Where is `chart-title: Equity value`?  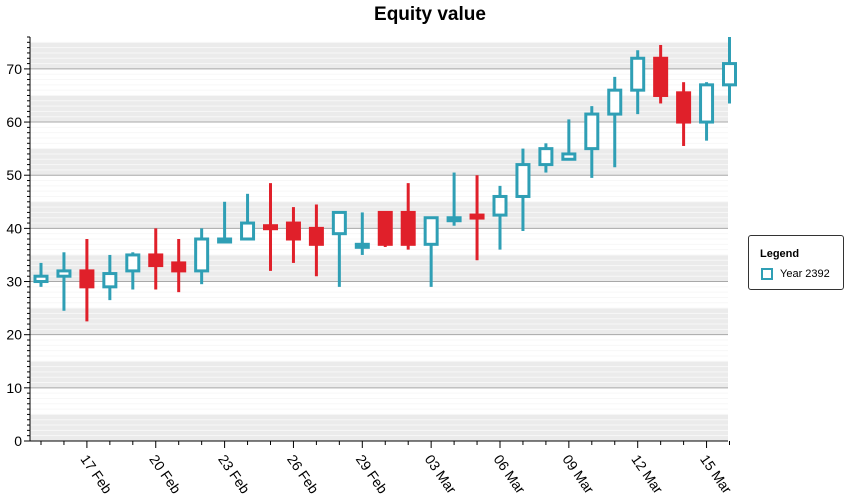
chart-title: Equity value is located at coordinates (430, 14).